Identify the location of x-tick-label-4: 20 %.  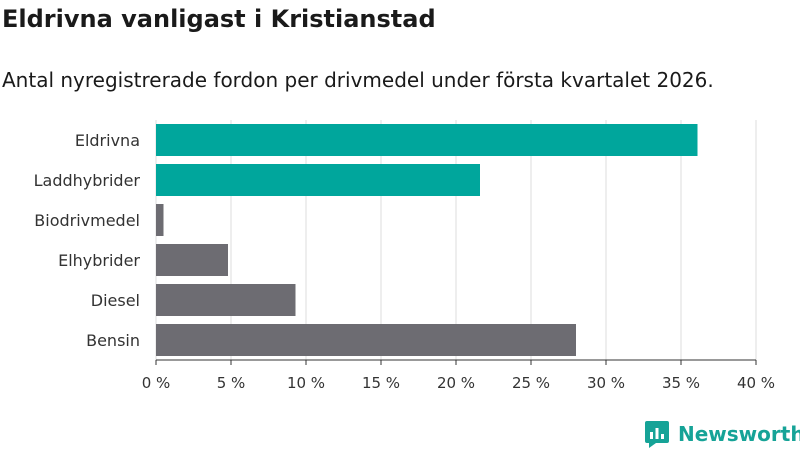
(456, 383).